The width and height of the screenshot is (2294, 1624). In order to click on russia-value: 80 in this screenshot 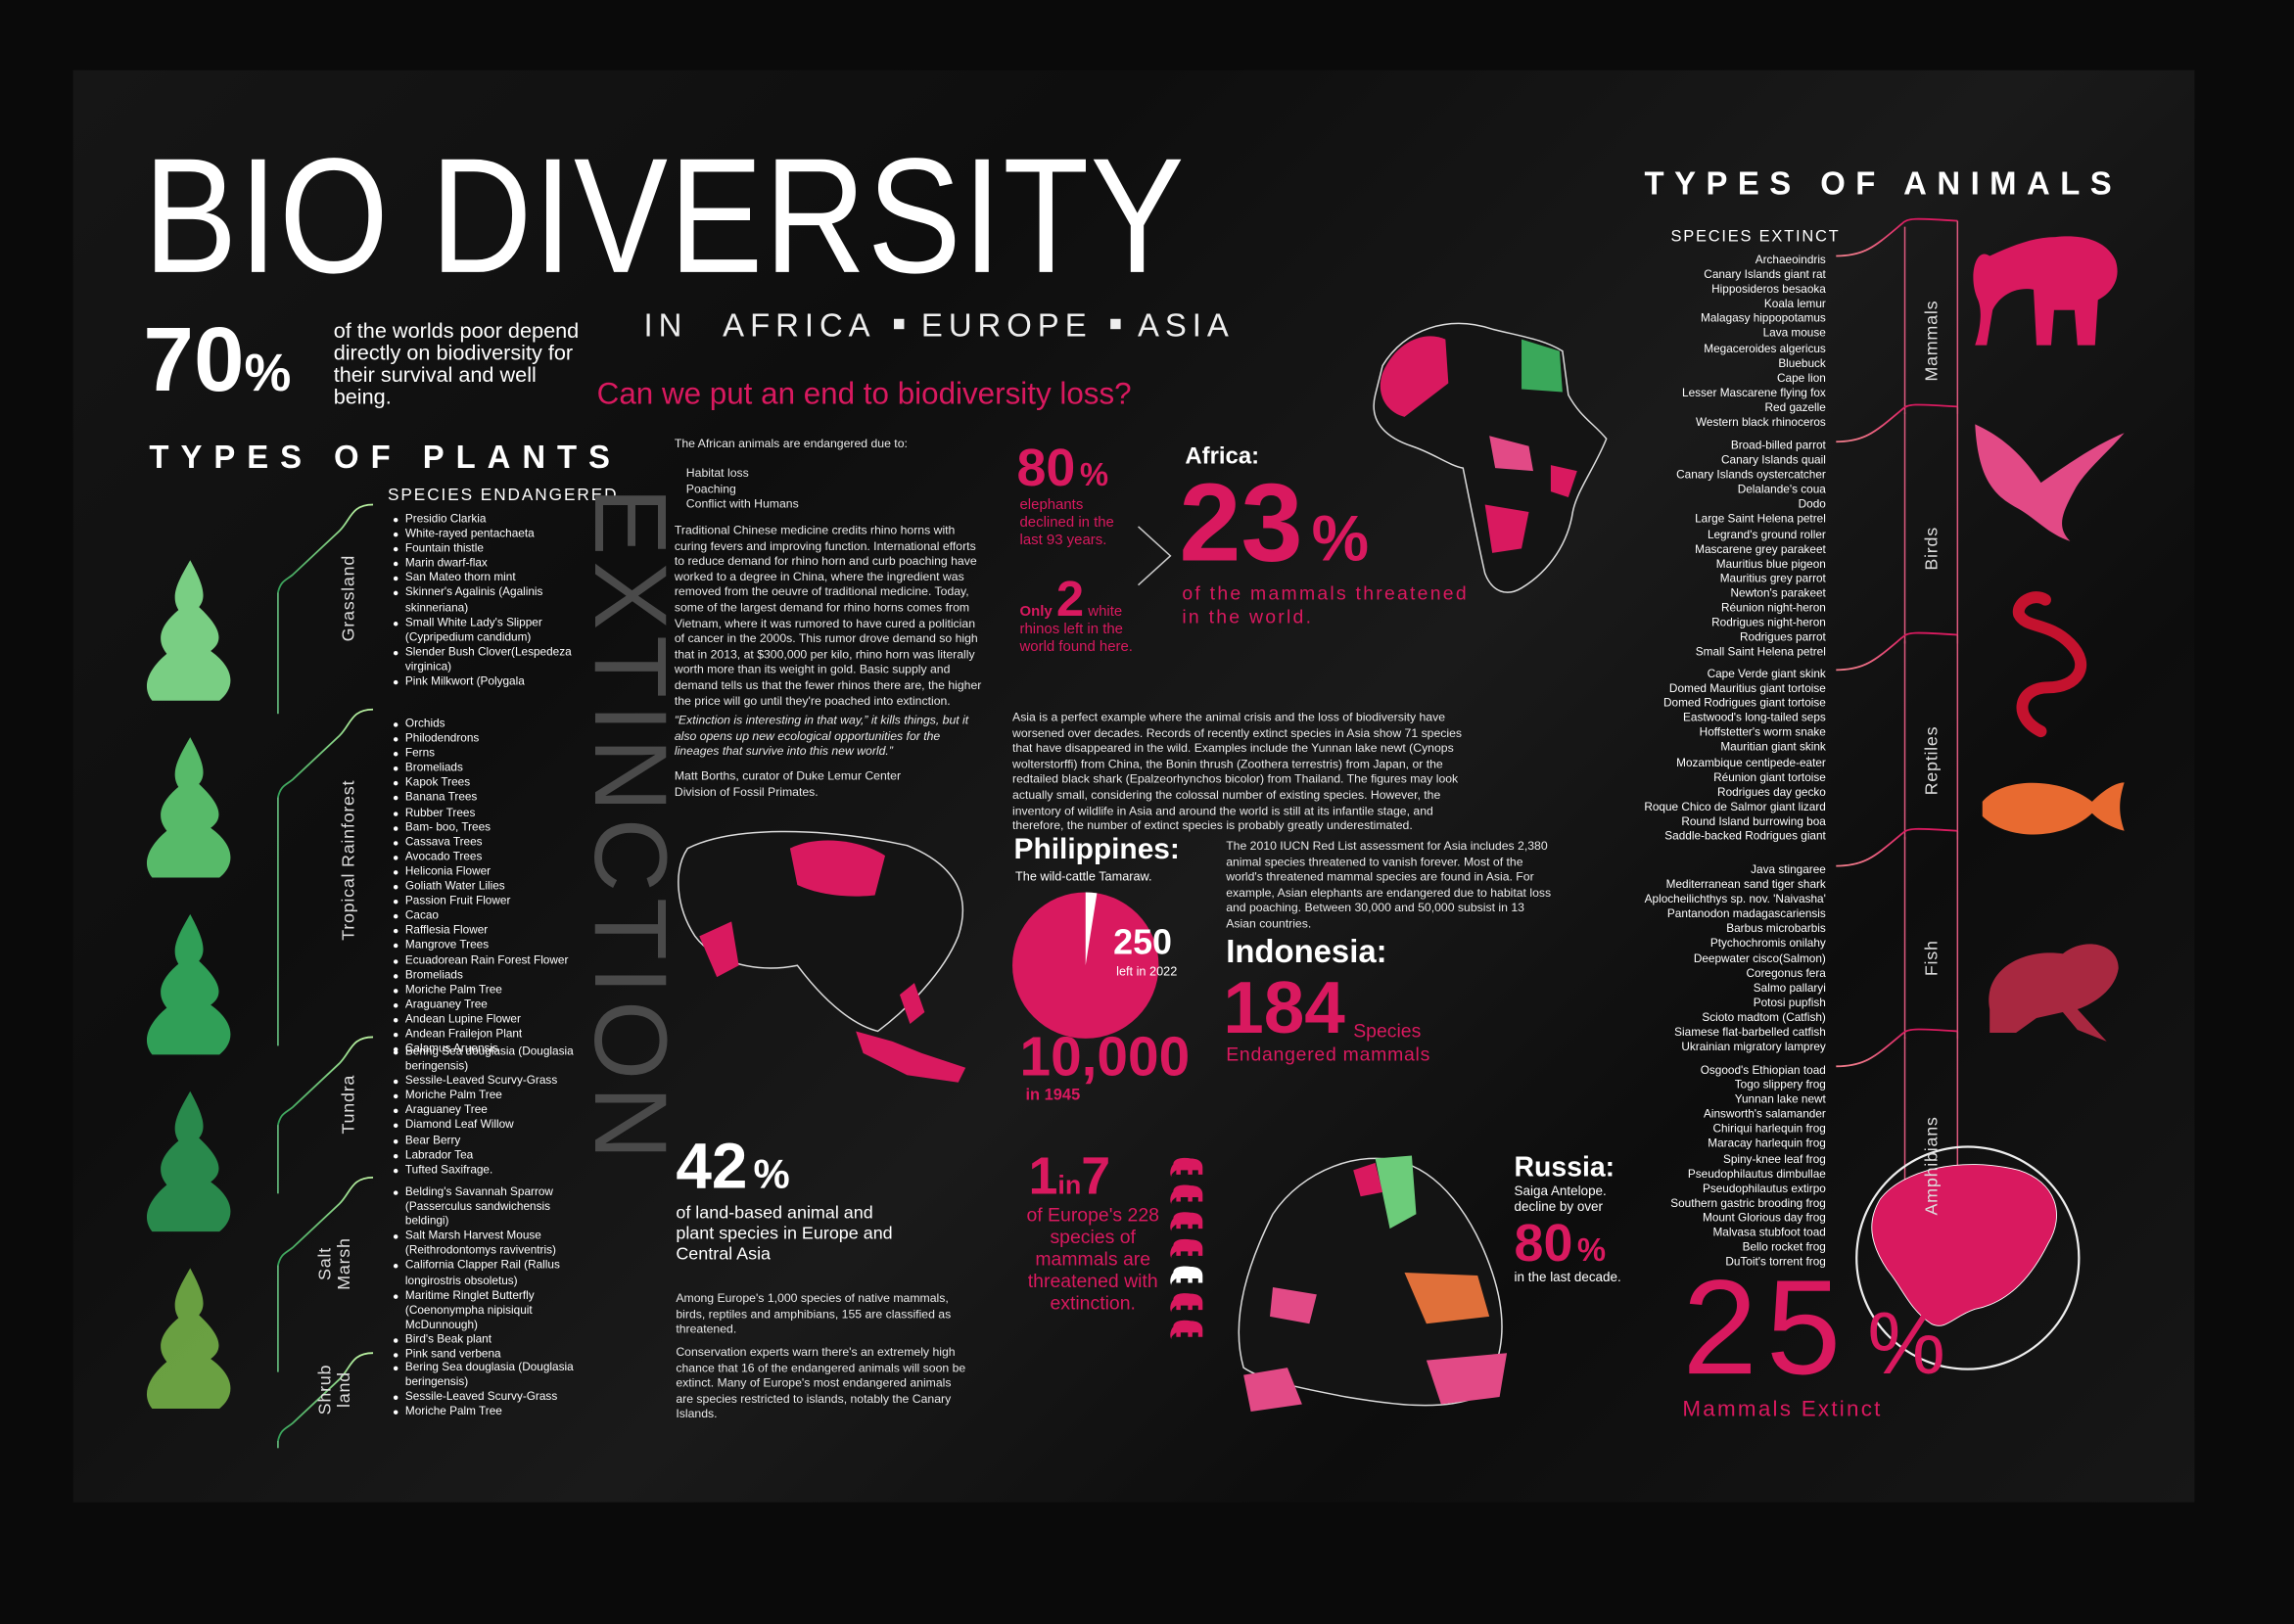, I will do `click(1543, 1243)`.